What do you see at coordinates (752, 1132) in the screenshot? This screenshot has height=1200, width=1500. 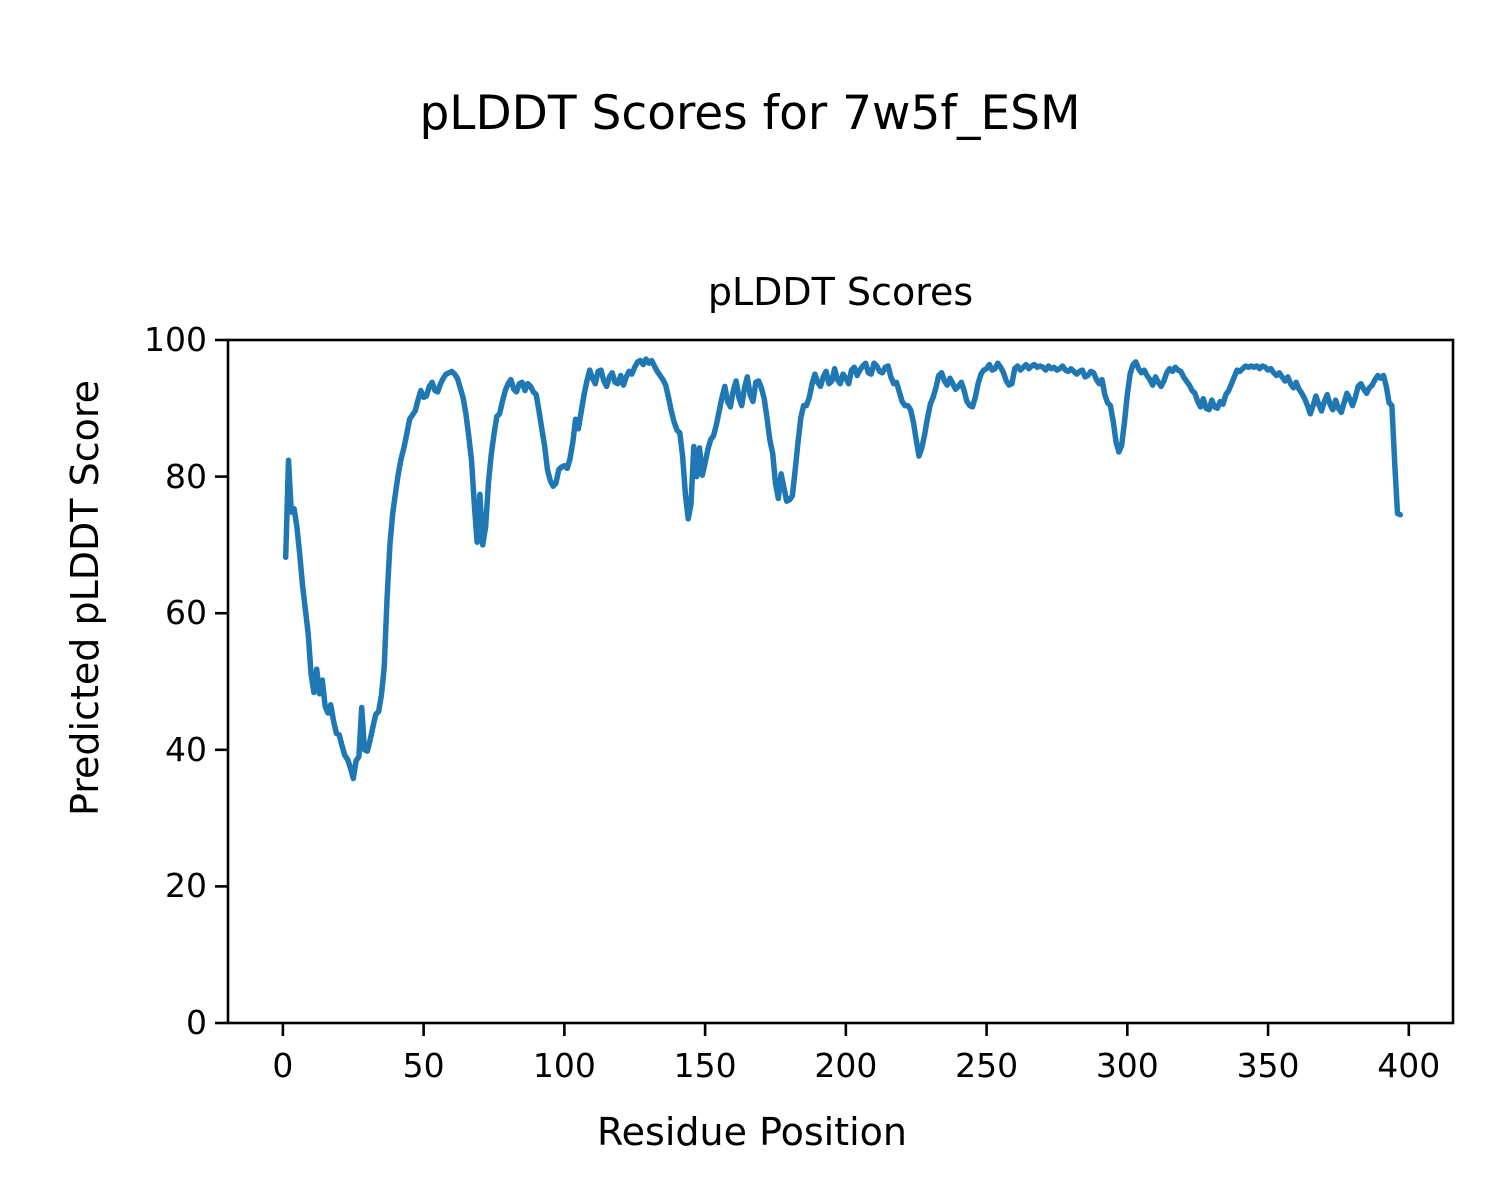 I see `x-axis-label: Residue Position` at bounding box center [752, 1132].